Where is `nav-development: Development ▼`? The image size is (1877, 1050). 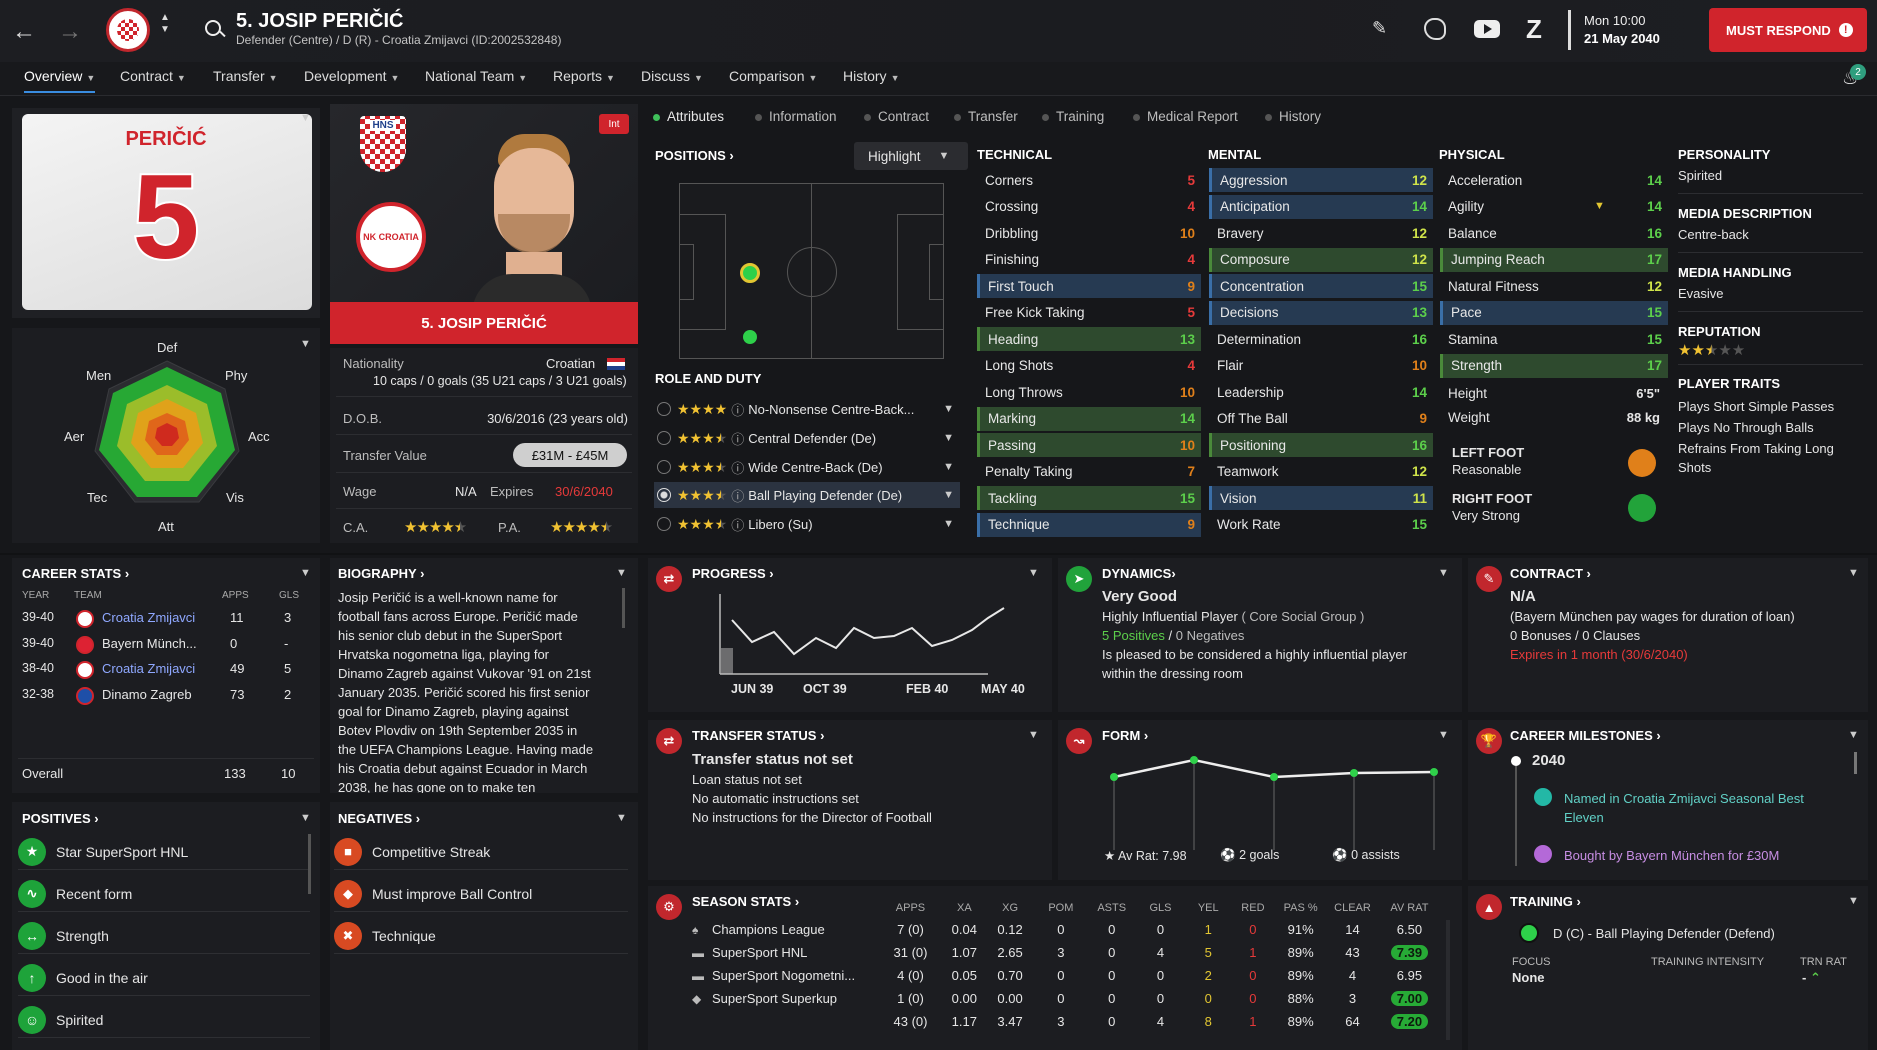 nav-development: Development ▼ is located at coordinates (351, 76).